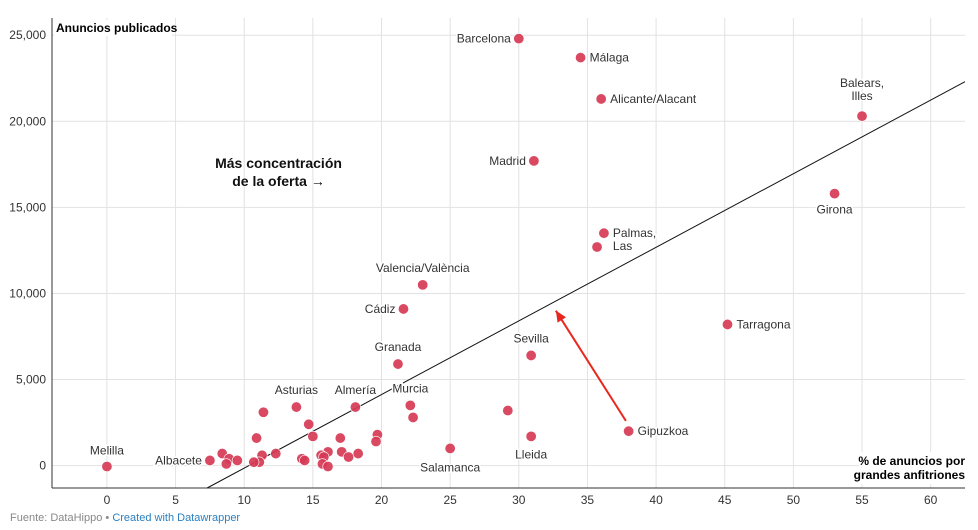 The width and height of the screenshot is (978, 530). Describe the element at coordinates (931, 500) in the screenshot. I see `x-tick-label: 60` at that location.